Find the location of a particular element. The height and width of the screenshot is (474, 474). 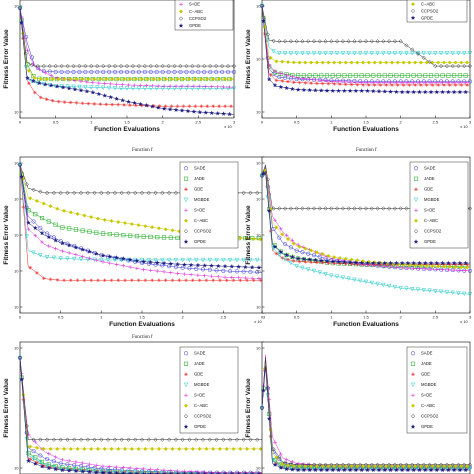

x-axis-label: Function Evaluations is located at coordinates (127, 129).